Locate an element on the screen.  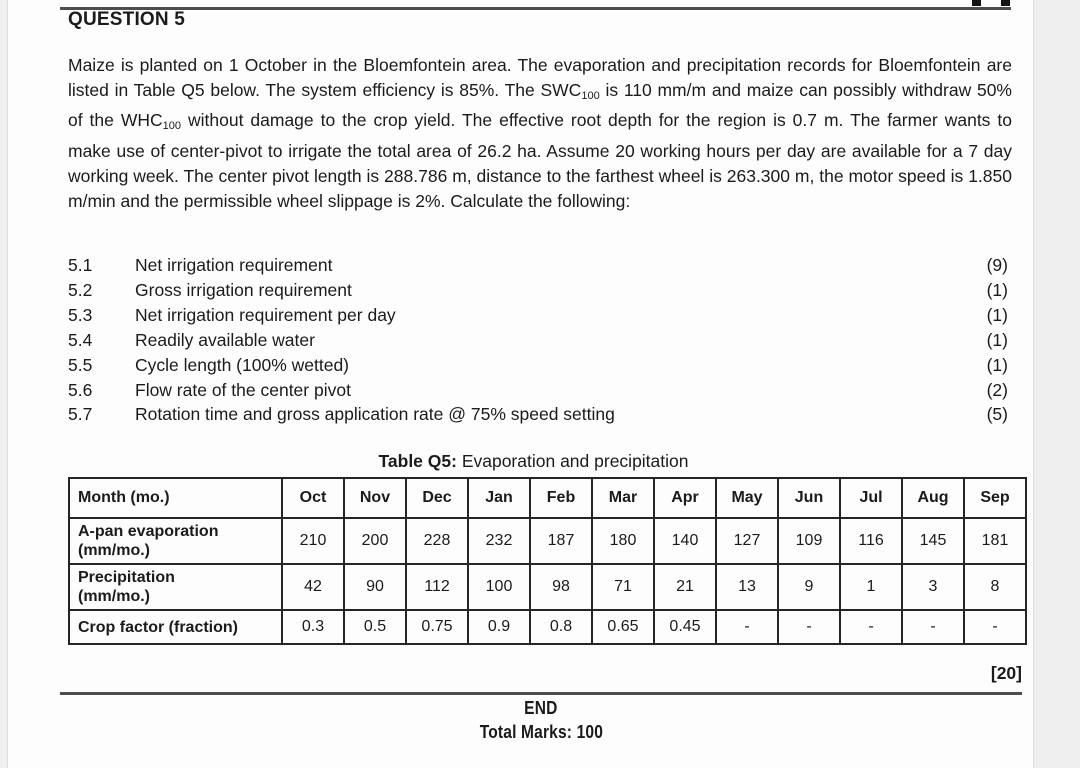
table-header-cell: Jul is located at coordinates (871, 498).